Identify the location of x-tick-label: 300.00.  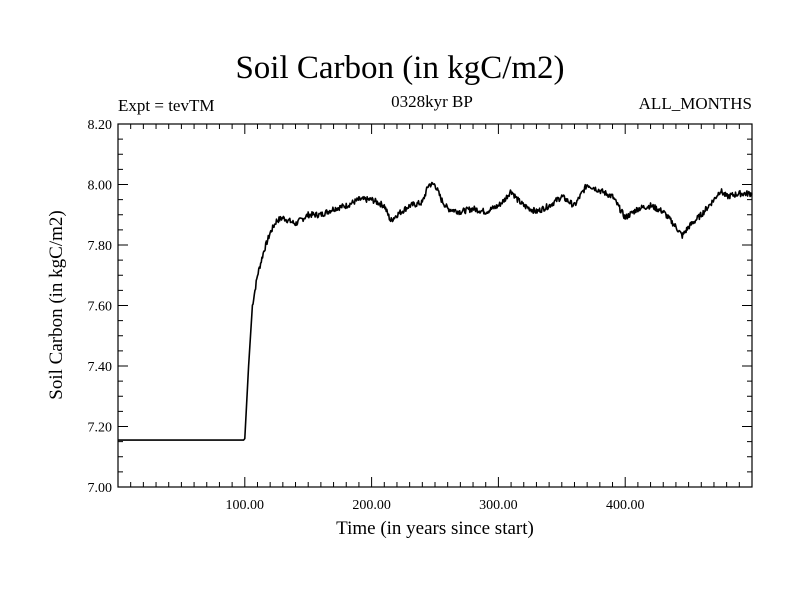
(498, 505).